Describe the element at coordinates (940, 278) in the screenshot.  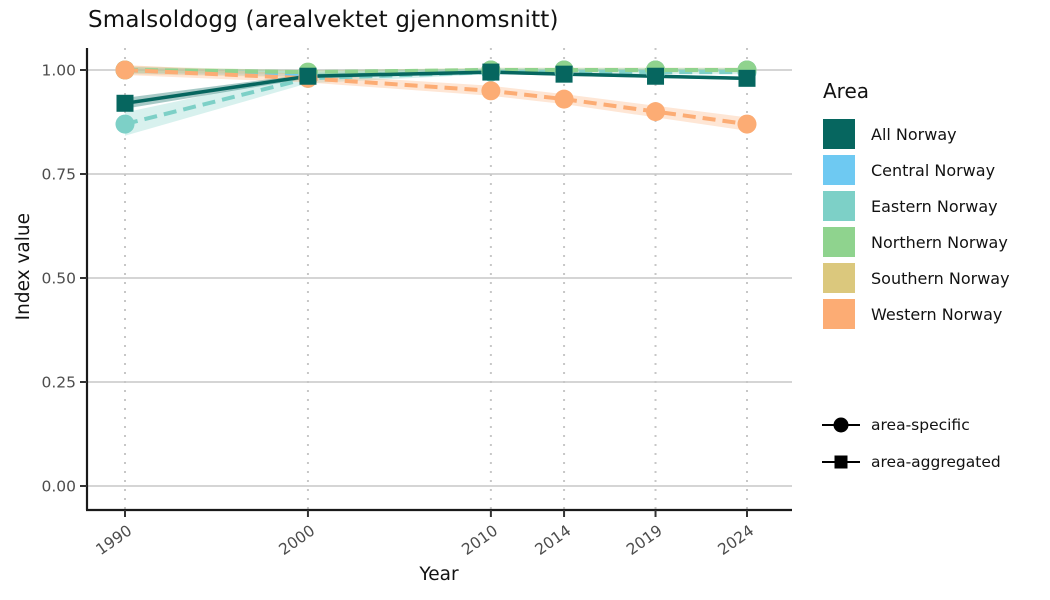
I see `legend-label: Southern Norway` at that location.